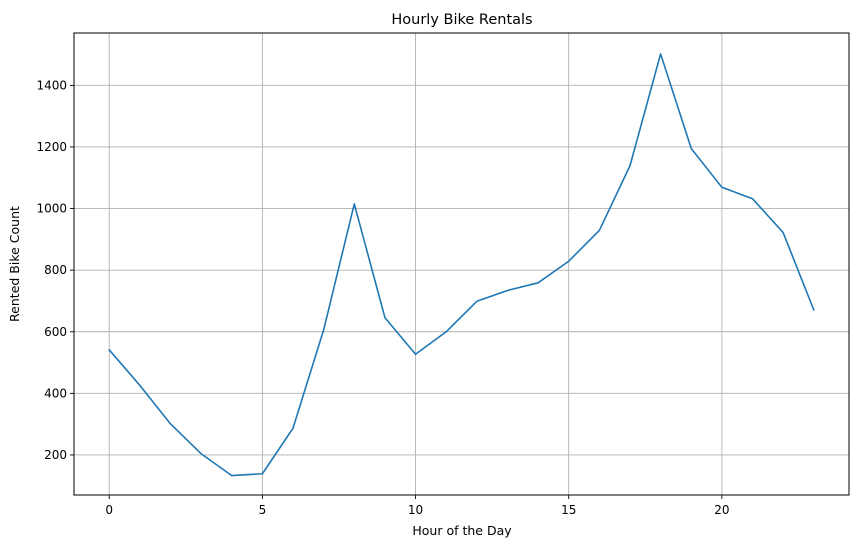  What do you see at coordinates (51, 85) in the screenshot?
I see `y-tick-label: 1400` at bounding box center [51, 85].